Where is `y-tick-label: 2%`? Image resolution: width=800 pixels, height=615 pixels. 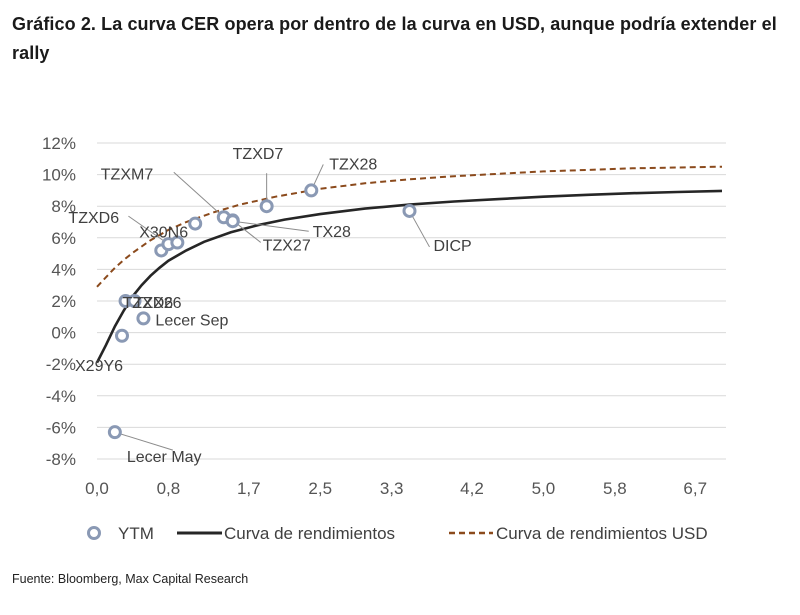 y-tick-label: 2% is located at coordinates (63, 301).